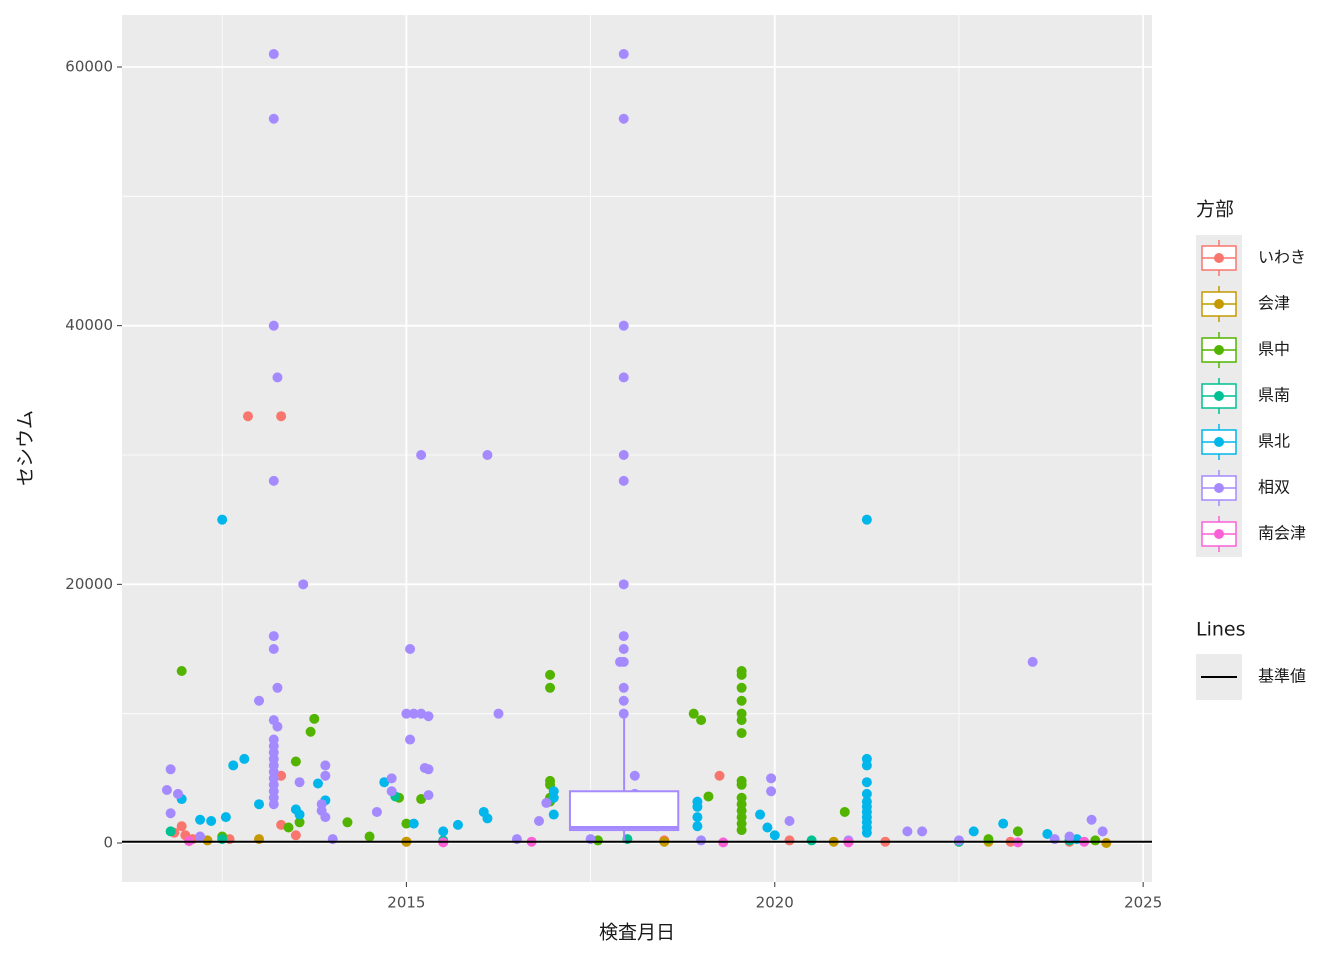 Image resolution: width=1344 pixels, height=960 pixels. Describe the element at coordinates (1282, 533) in the screenshot. I see `legend-label: 南会津` at that location.